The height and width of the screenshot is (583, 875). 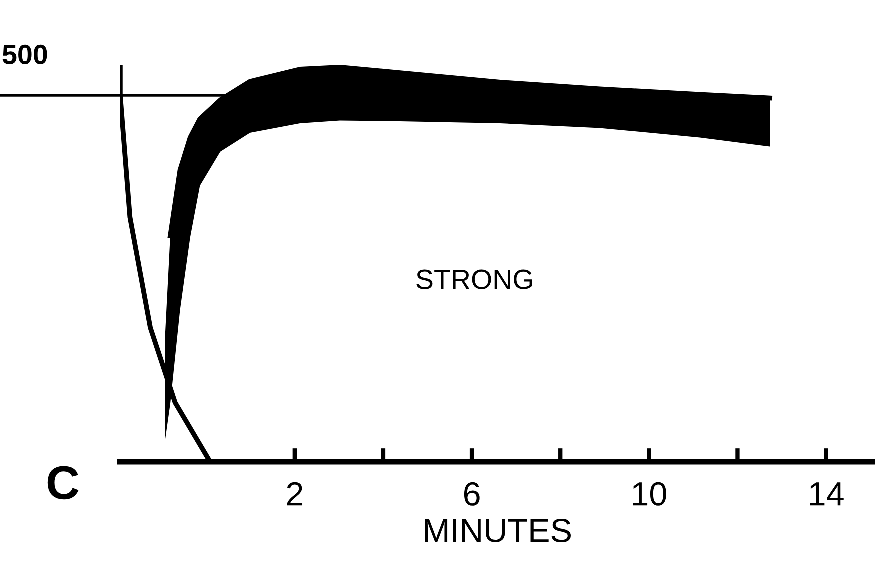 What do you see at coordinates (827, 494) in the screenshot?
I see `x-tick-label: 14` at bounding box center [827, 494].